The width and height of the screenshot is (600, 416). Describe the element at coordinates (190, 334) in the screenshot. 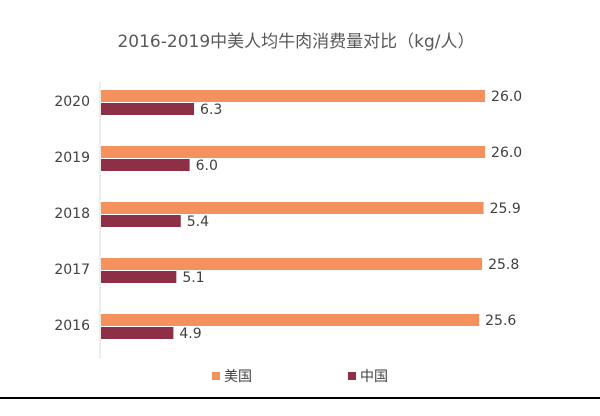

I see `data-label: 4.9` at that location.